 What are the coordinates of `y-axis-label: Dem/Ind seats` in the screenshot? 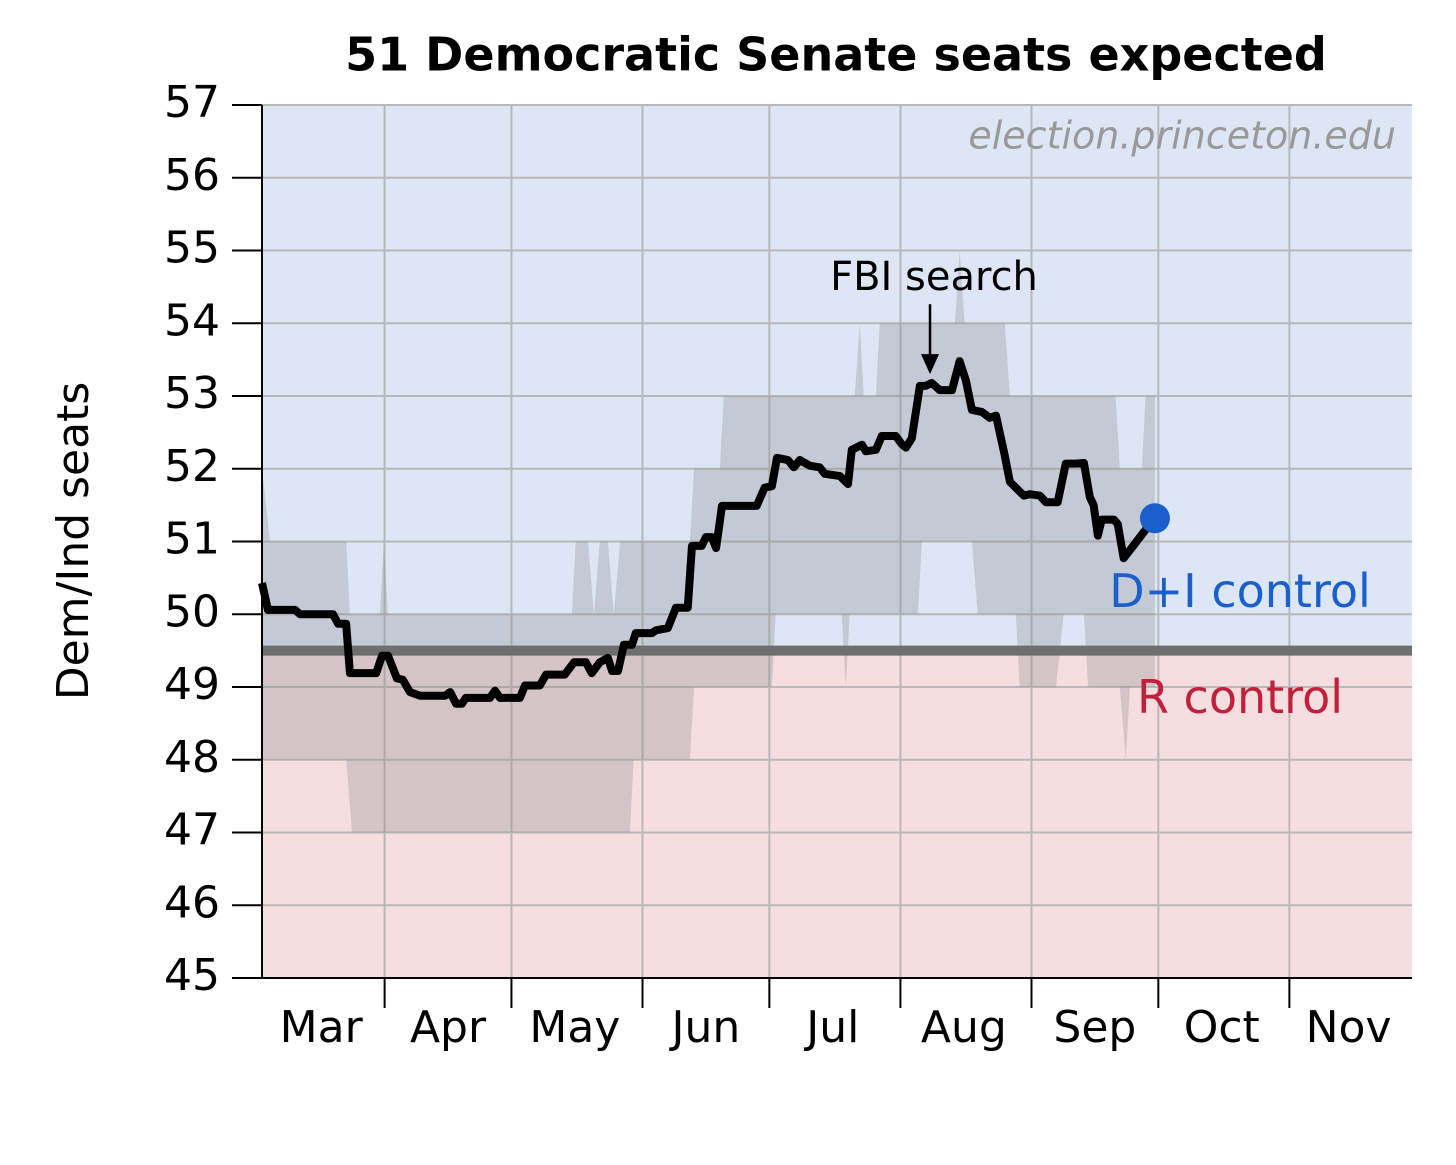 It's located at (73, 541).